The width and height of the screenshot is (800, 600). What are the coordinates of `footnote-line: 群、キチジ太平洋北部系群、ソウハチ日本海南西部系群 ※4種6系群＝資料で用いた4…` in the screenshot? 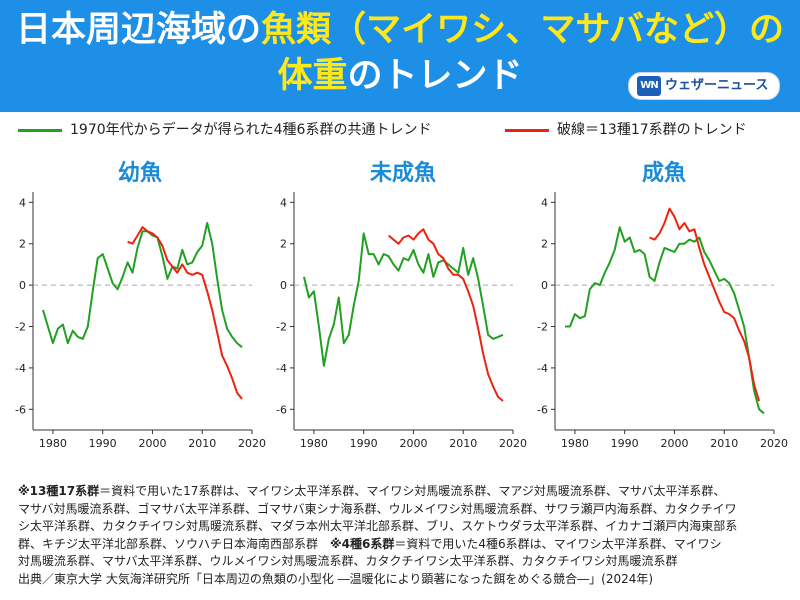 It's located at (403, 545).